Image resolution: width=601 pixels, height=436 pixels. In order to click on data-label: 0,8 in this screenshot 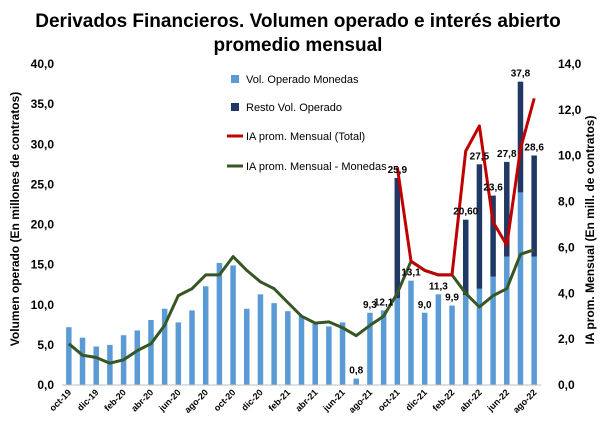, I will do `click(356, 371)`.